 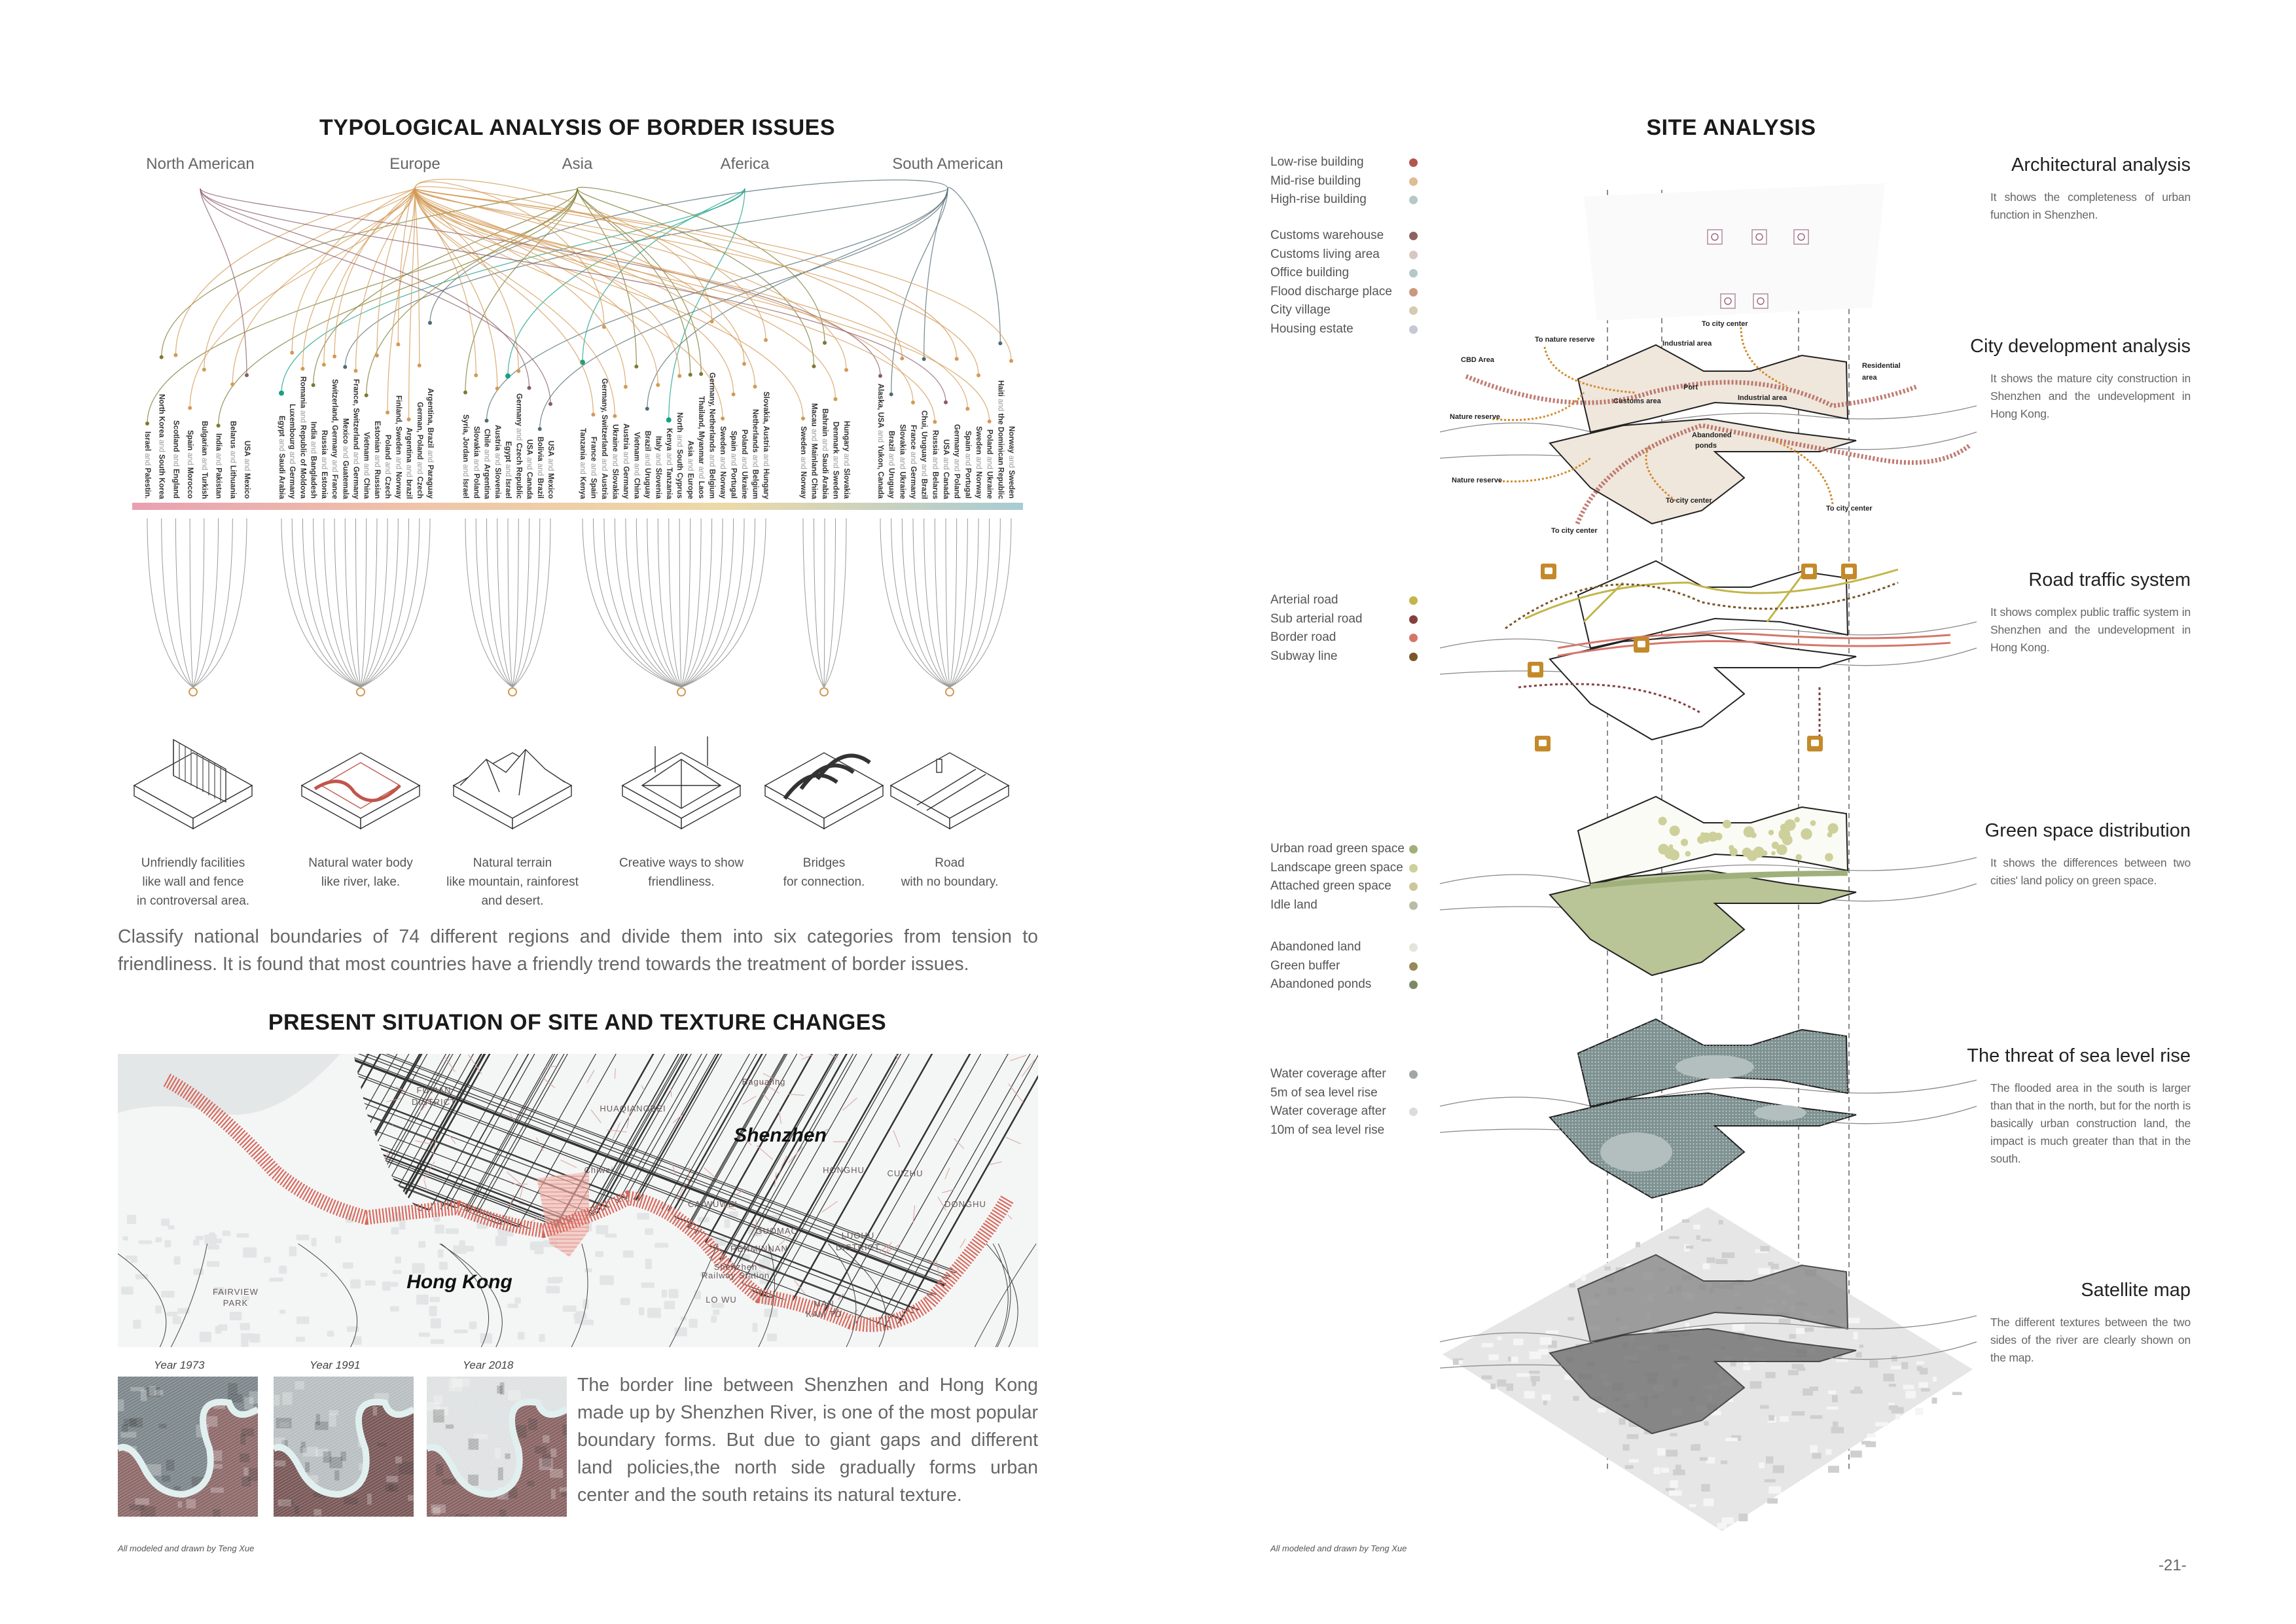 I want to click on caption-line: in controversal area., so click(x=193, y=901).